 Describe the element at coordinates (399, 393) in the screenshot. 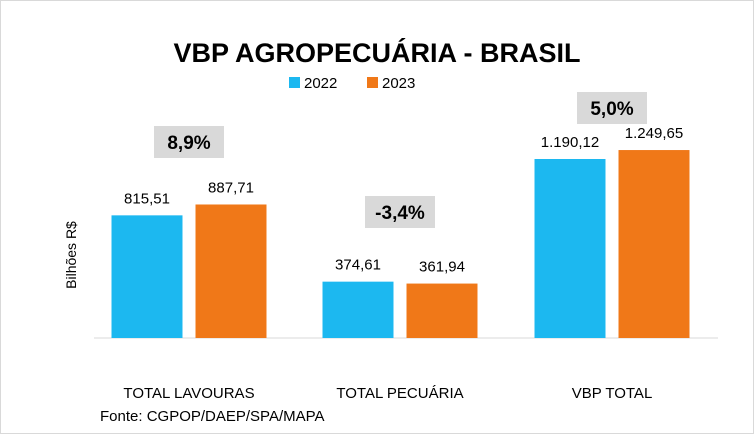

I see `category-label-1: TOTAL PECUÁRIA` at that location.